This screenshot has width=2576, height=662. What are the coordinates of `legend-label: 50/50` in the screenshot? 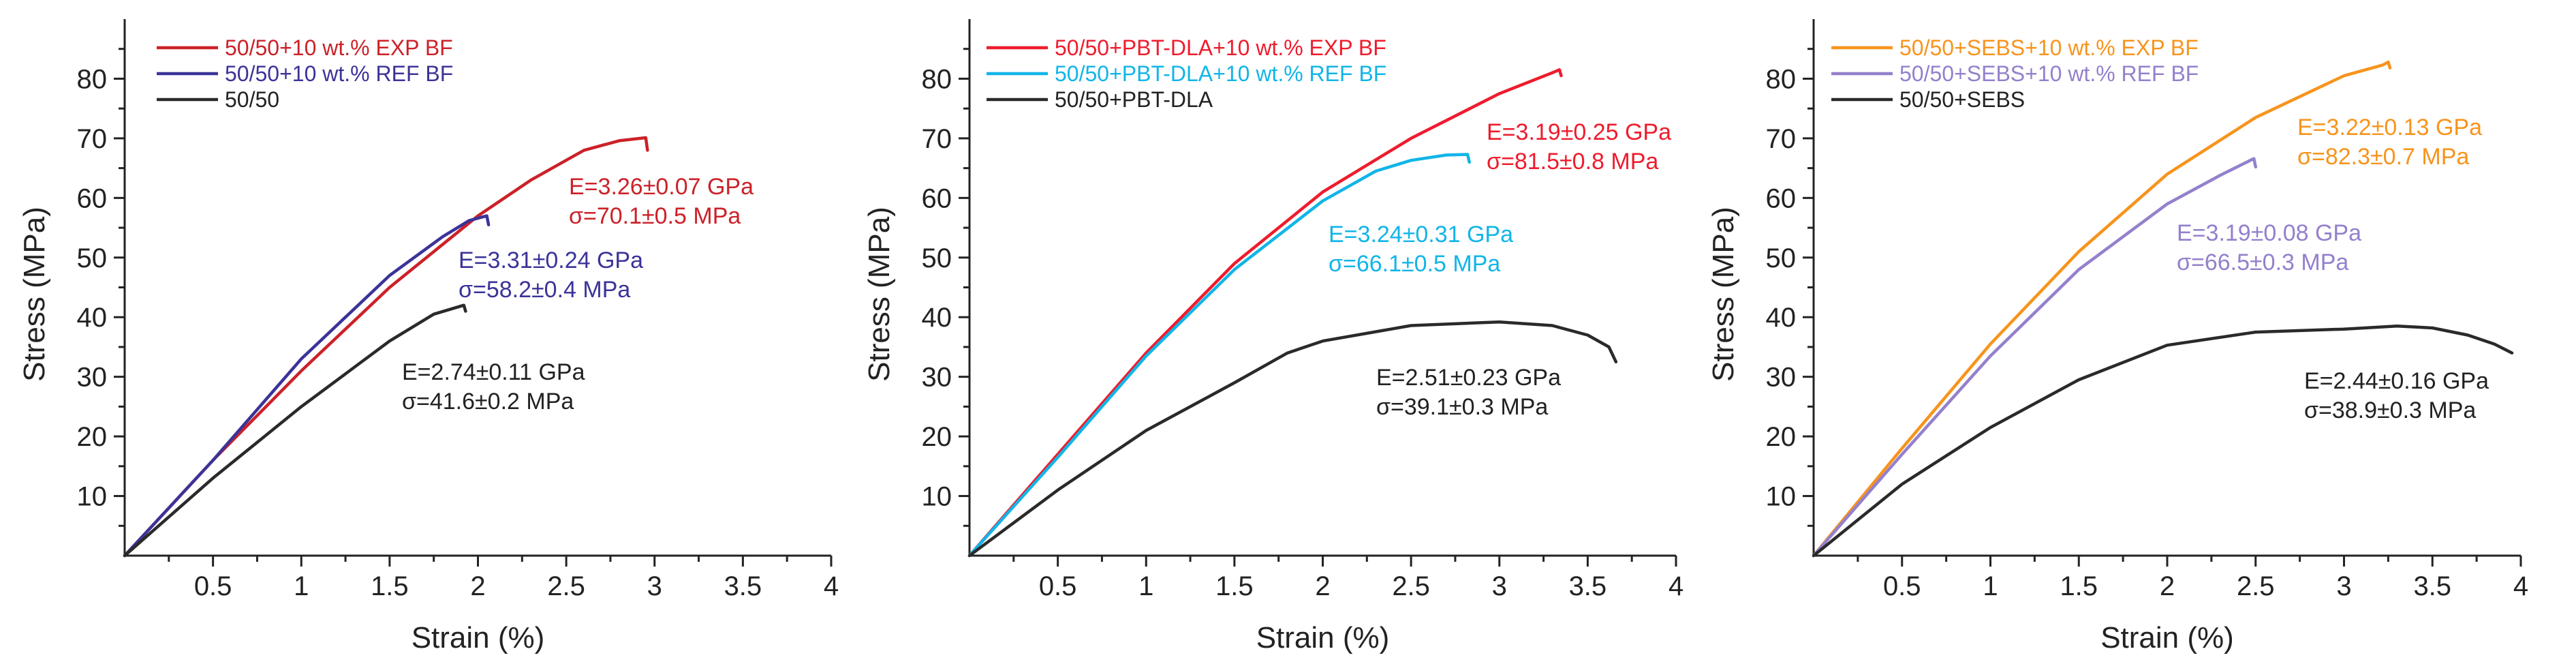 It's located at (252, 100).